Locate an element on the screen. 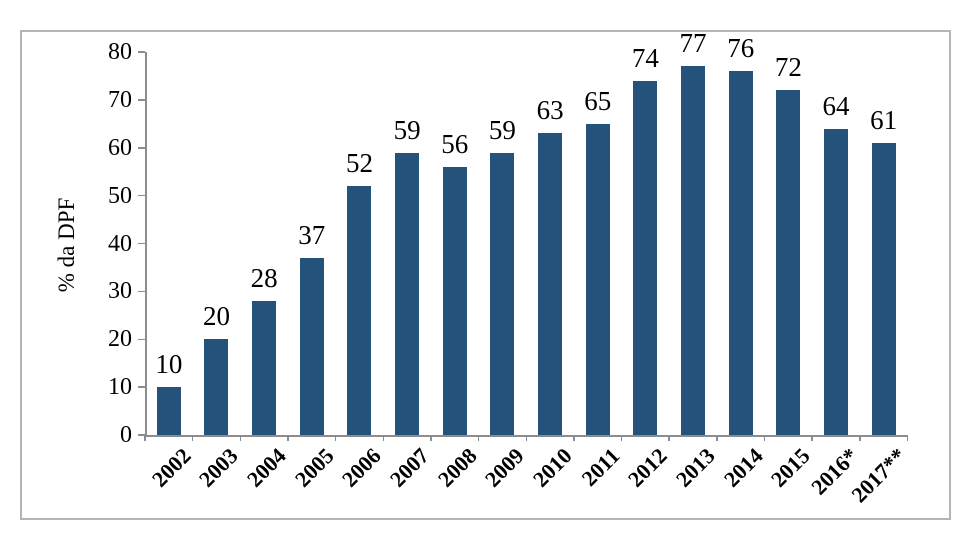 The image size is (971, 547). bar-2002 is located at coordinates (168, 411).